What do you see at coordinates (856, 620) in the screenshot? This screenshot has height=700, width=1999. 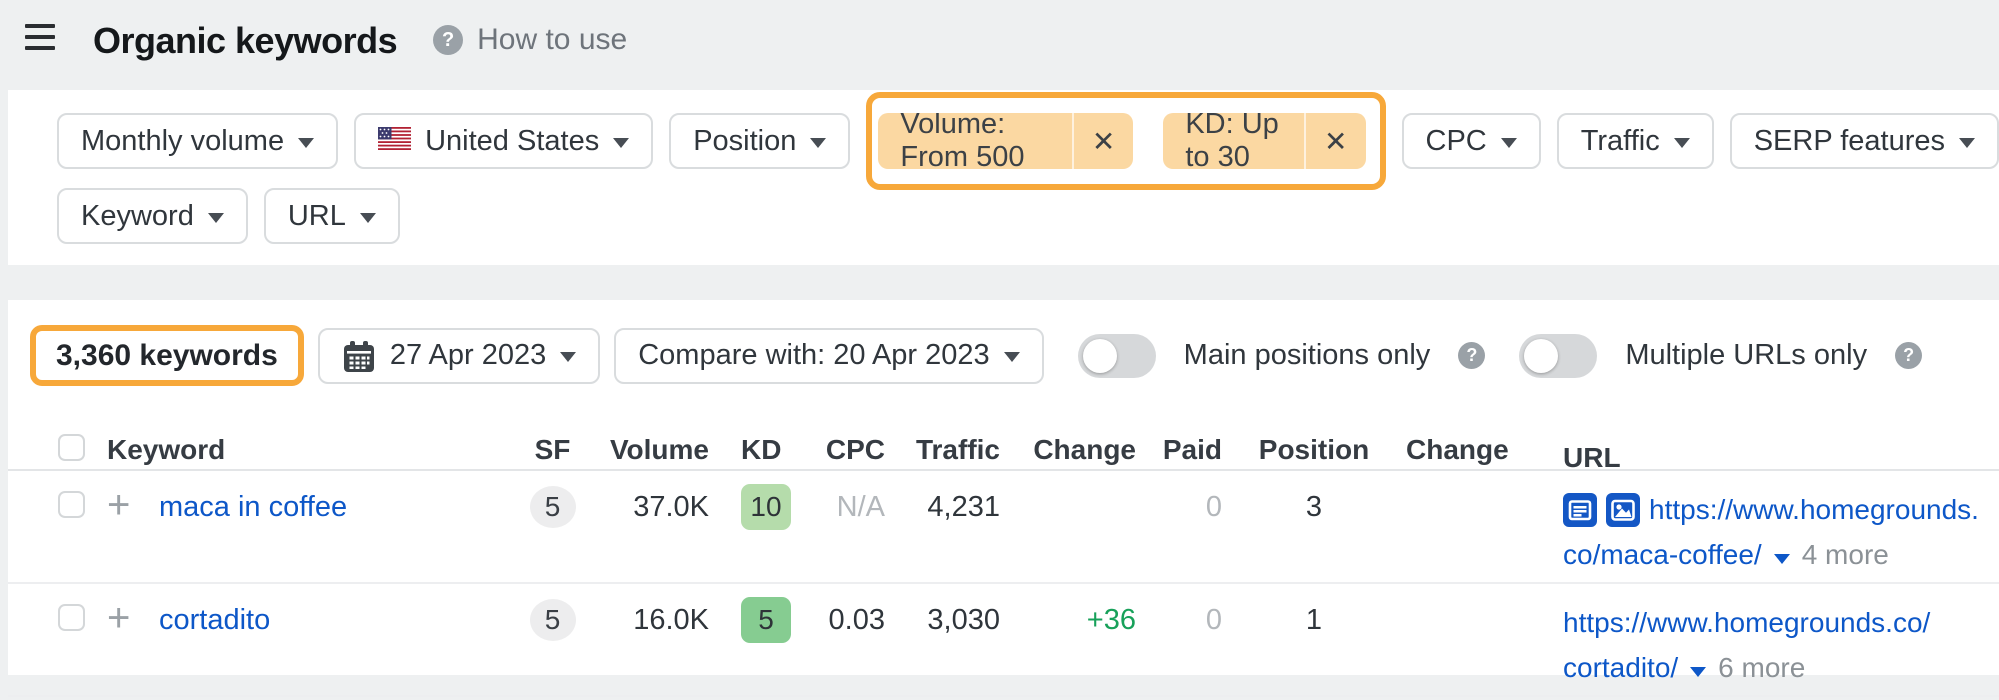 I see `cpc-cell: 0.03` at bounding box center [856, 620].